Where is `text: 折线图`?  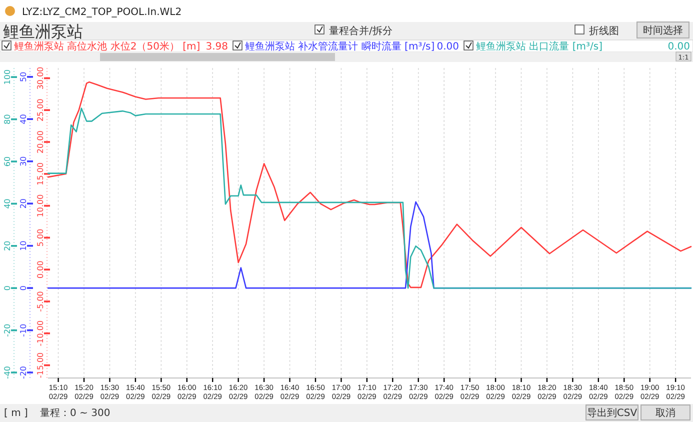 text: 折线图 is located at coordinates (604, 31).